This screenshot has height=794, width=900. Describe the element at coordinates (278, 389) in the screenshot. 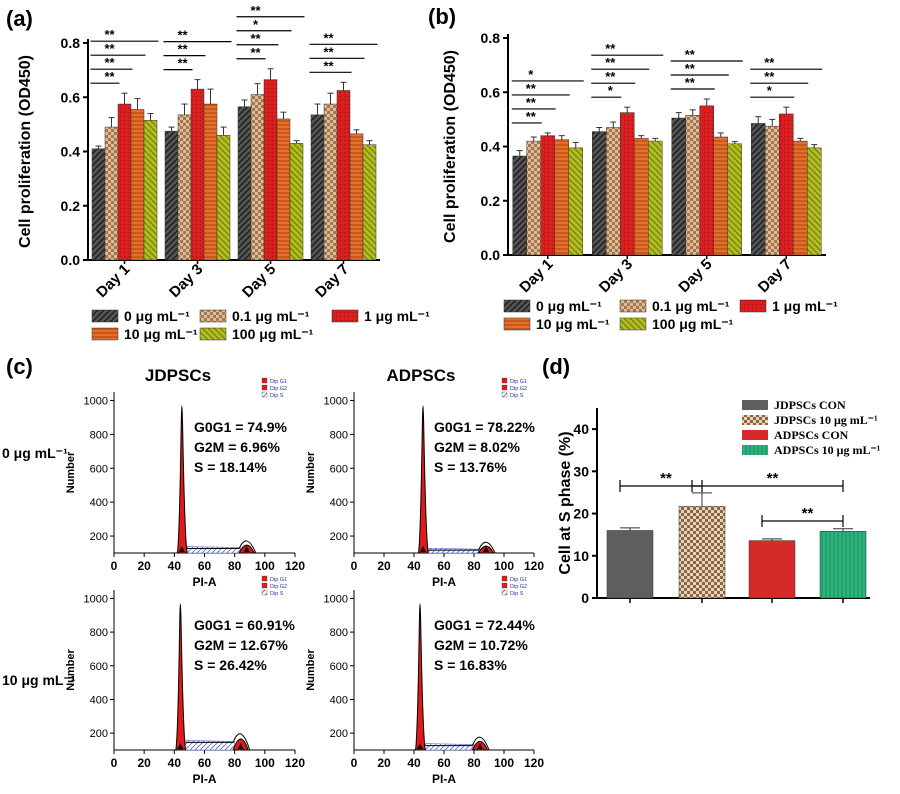

I see `mini-legend-label: Dip G2` at that location.